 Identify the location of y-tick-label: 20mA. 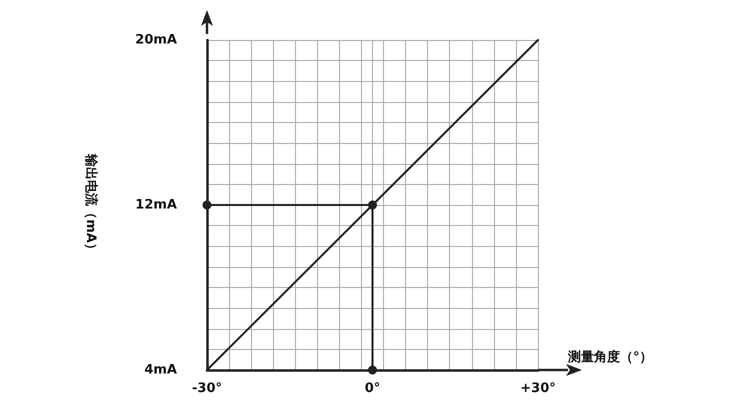
(156, 40).